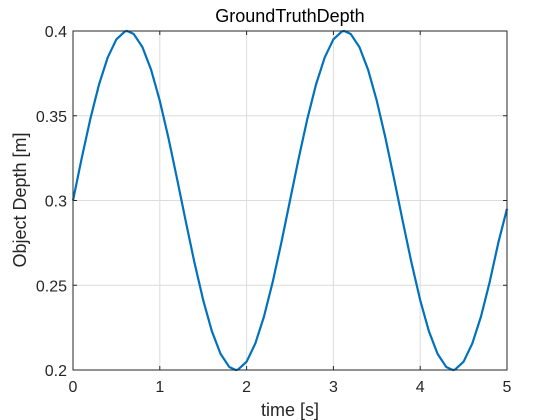  I want to click on x-tick-label: 4, so click(420, 387).